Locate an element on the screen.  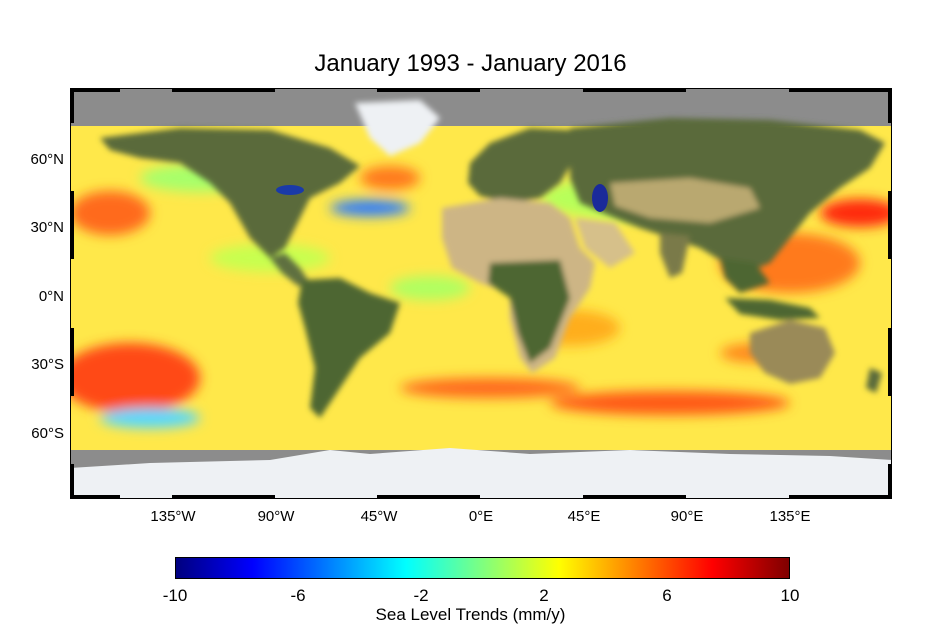
south-america is located at coordinates (349, 348).